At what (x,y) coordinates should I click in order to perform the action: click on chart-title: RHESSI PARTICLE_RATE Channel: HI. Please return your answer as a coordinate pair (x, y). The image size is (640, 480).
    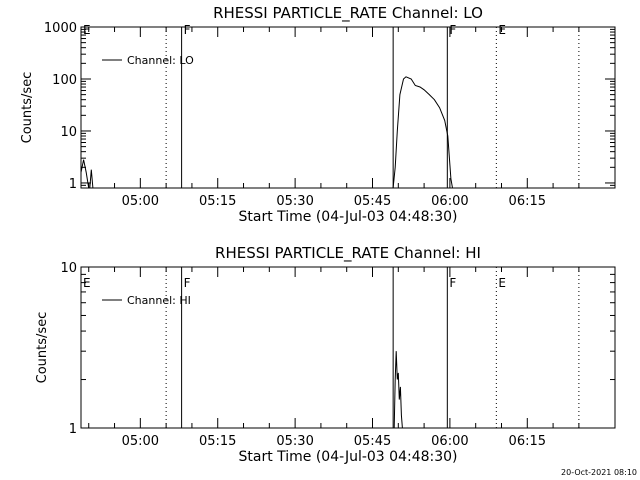
    Looking at the image, I should click on (348, 253).